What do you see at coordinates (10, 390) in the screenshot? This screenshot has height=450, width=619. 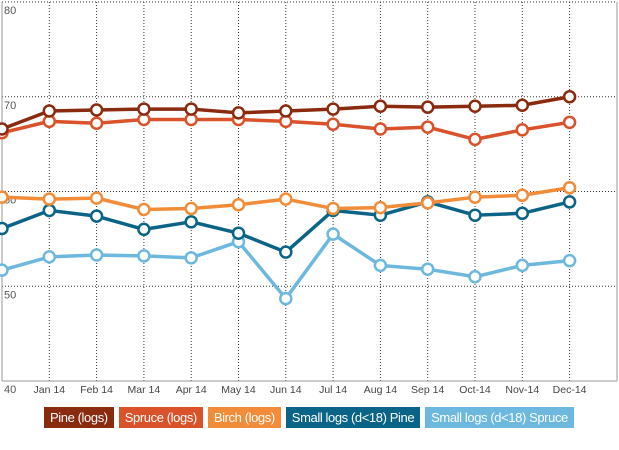 I see `y-tick-label: 40` at bounding box center [10, 390].